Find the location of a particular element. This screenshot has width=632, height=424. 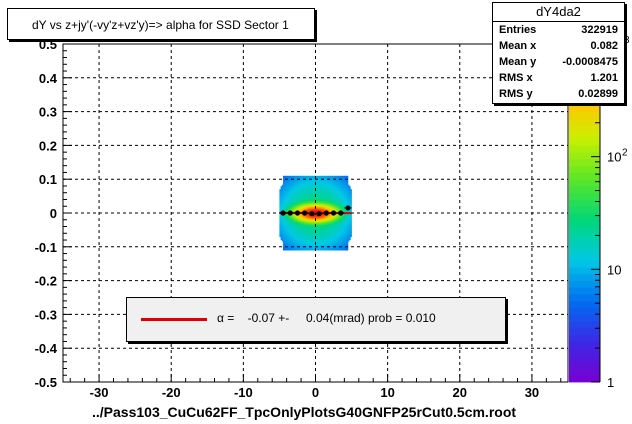

stats-value: -0.0008475 is located at coordinates (590, 62).